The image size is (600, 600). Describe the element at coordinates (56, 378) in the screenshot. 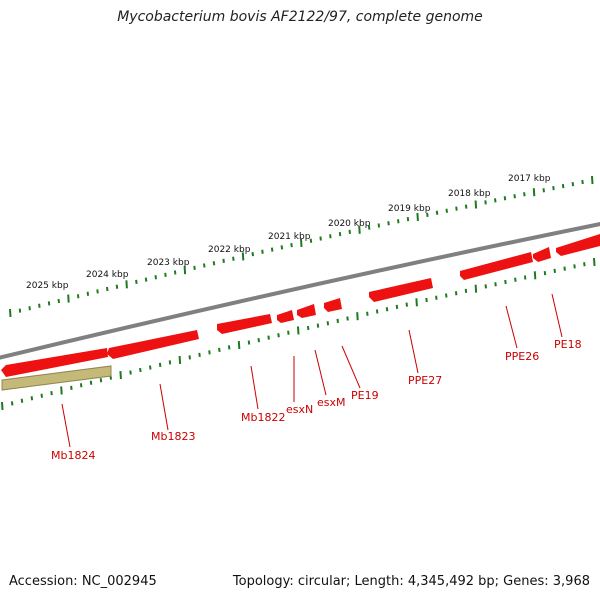

I see `gene-feature-mb1824` at that location.